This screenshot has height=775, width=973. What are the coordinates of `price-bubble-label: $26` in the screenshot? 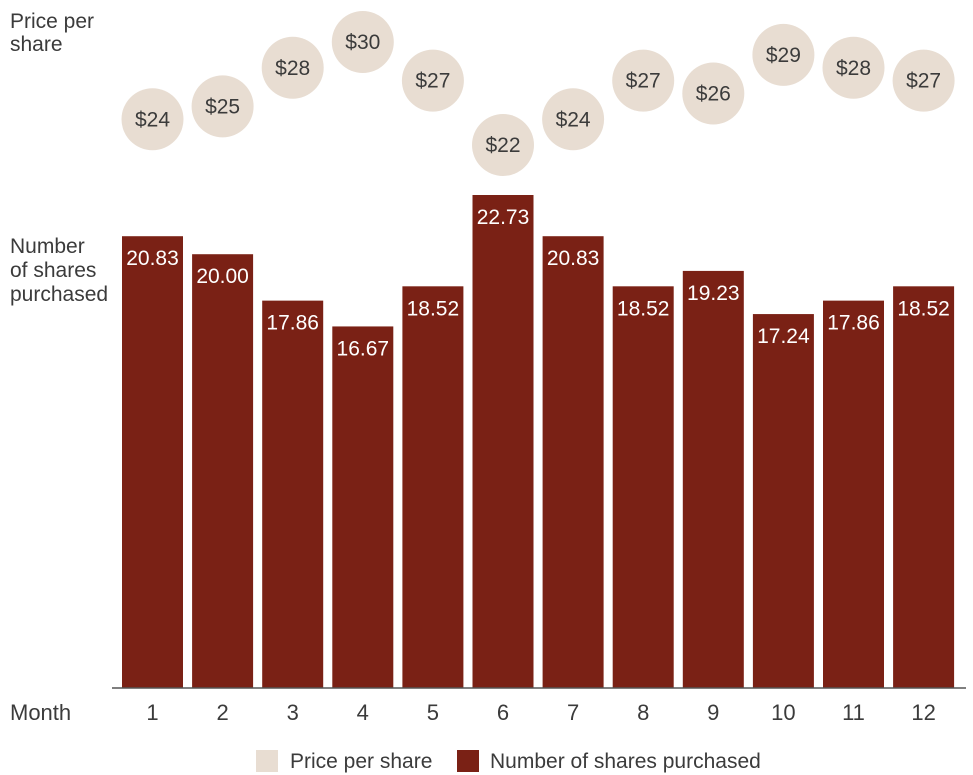 It's located at (713, 94).